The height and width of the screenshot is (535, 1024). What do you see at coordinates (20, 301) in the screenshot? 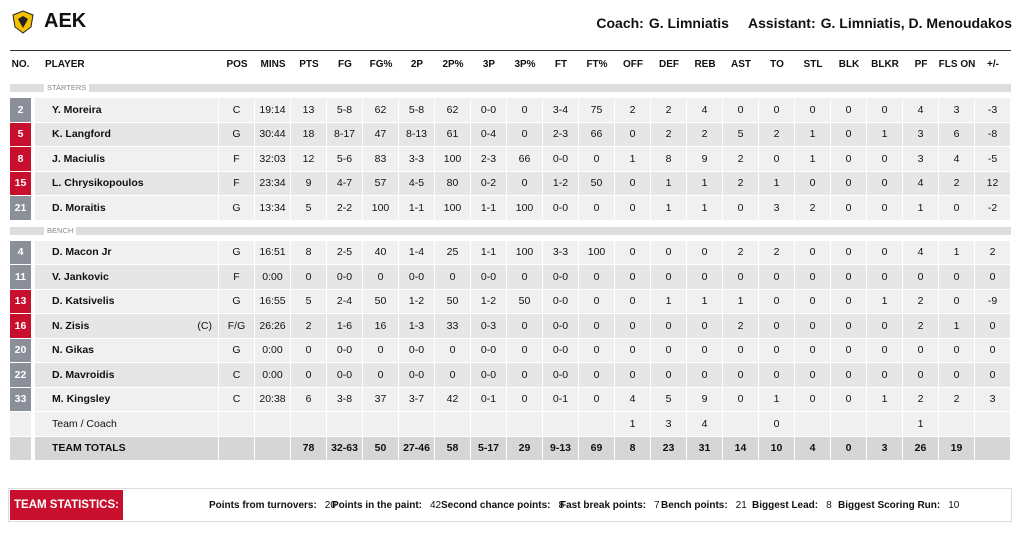
I see `player-number: 13` at bounding box center [20, 301].